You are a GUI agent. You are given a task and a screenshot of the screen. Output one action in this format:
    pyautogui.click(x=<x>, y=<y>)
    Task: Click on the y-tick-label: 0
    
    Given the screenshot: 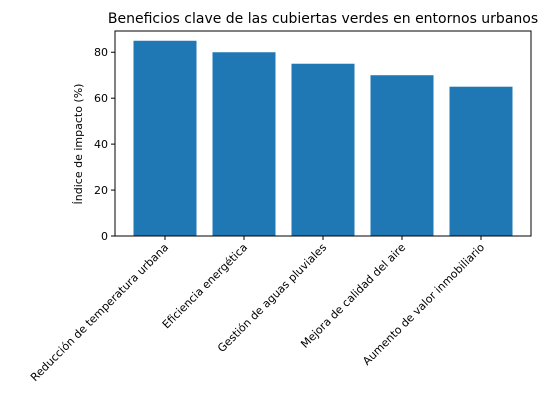 What is the action you would take?
    pyautogui.click(x=104, y=236)
    